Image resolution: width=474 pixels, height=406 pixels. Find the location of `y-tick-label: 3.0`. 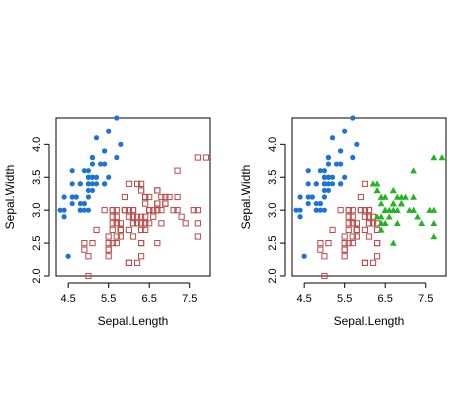

y-tick-label: 3.0 is located at coordinates (273, 210).